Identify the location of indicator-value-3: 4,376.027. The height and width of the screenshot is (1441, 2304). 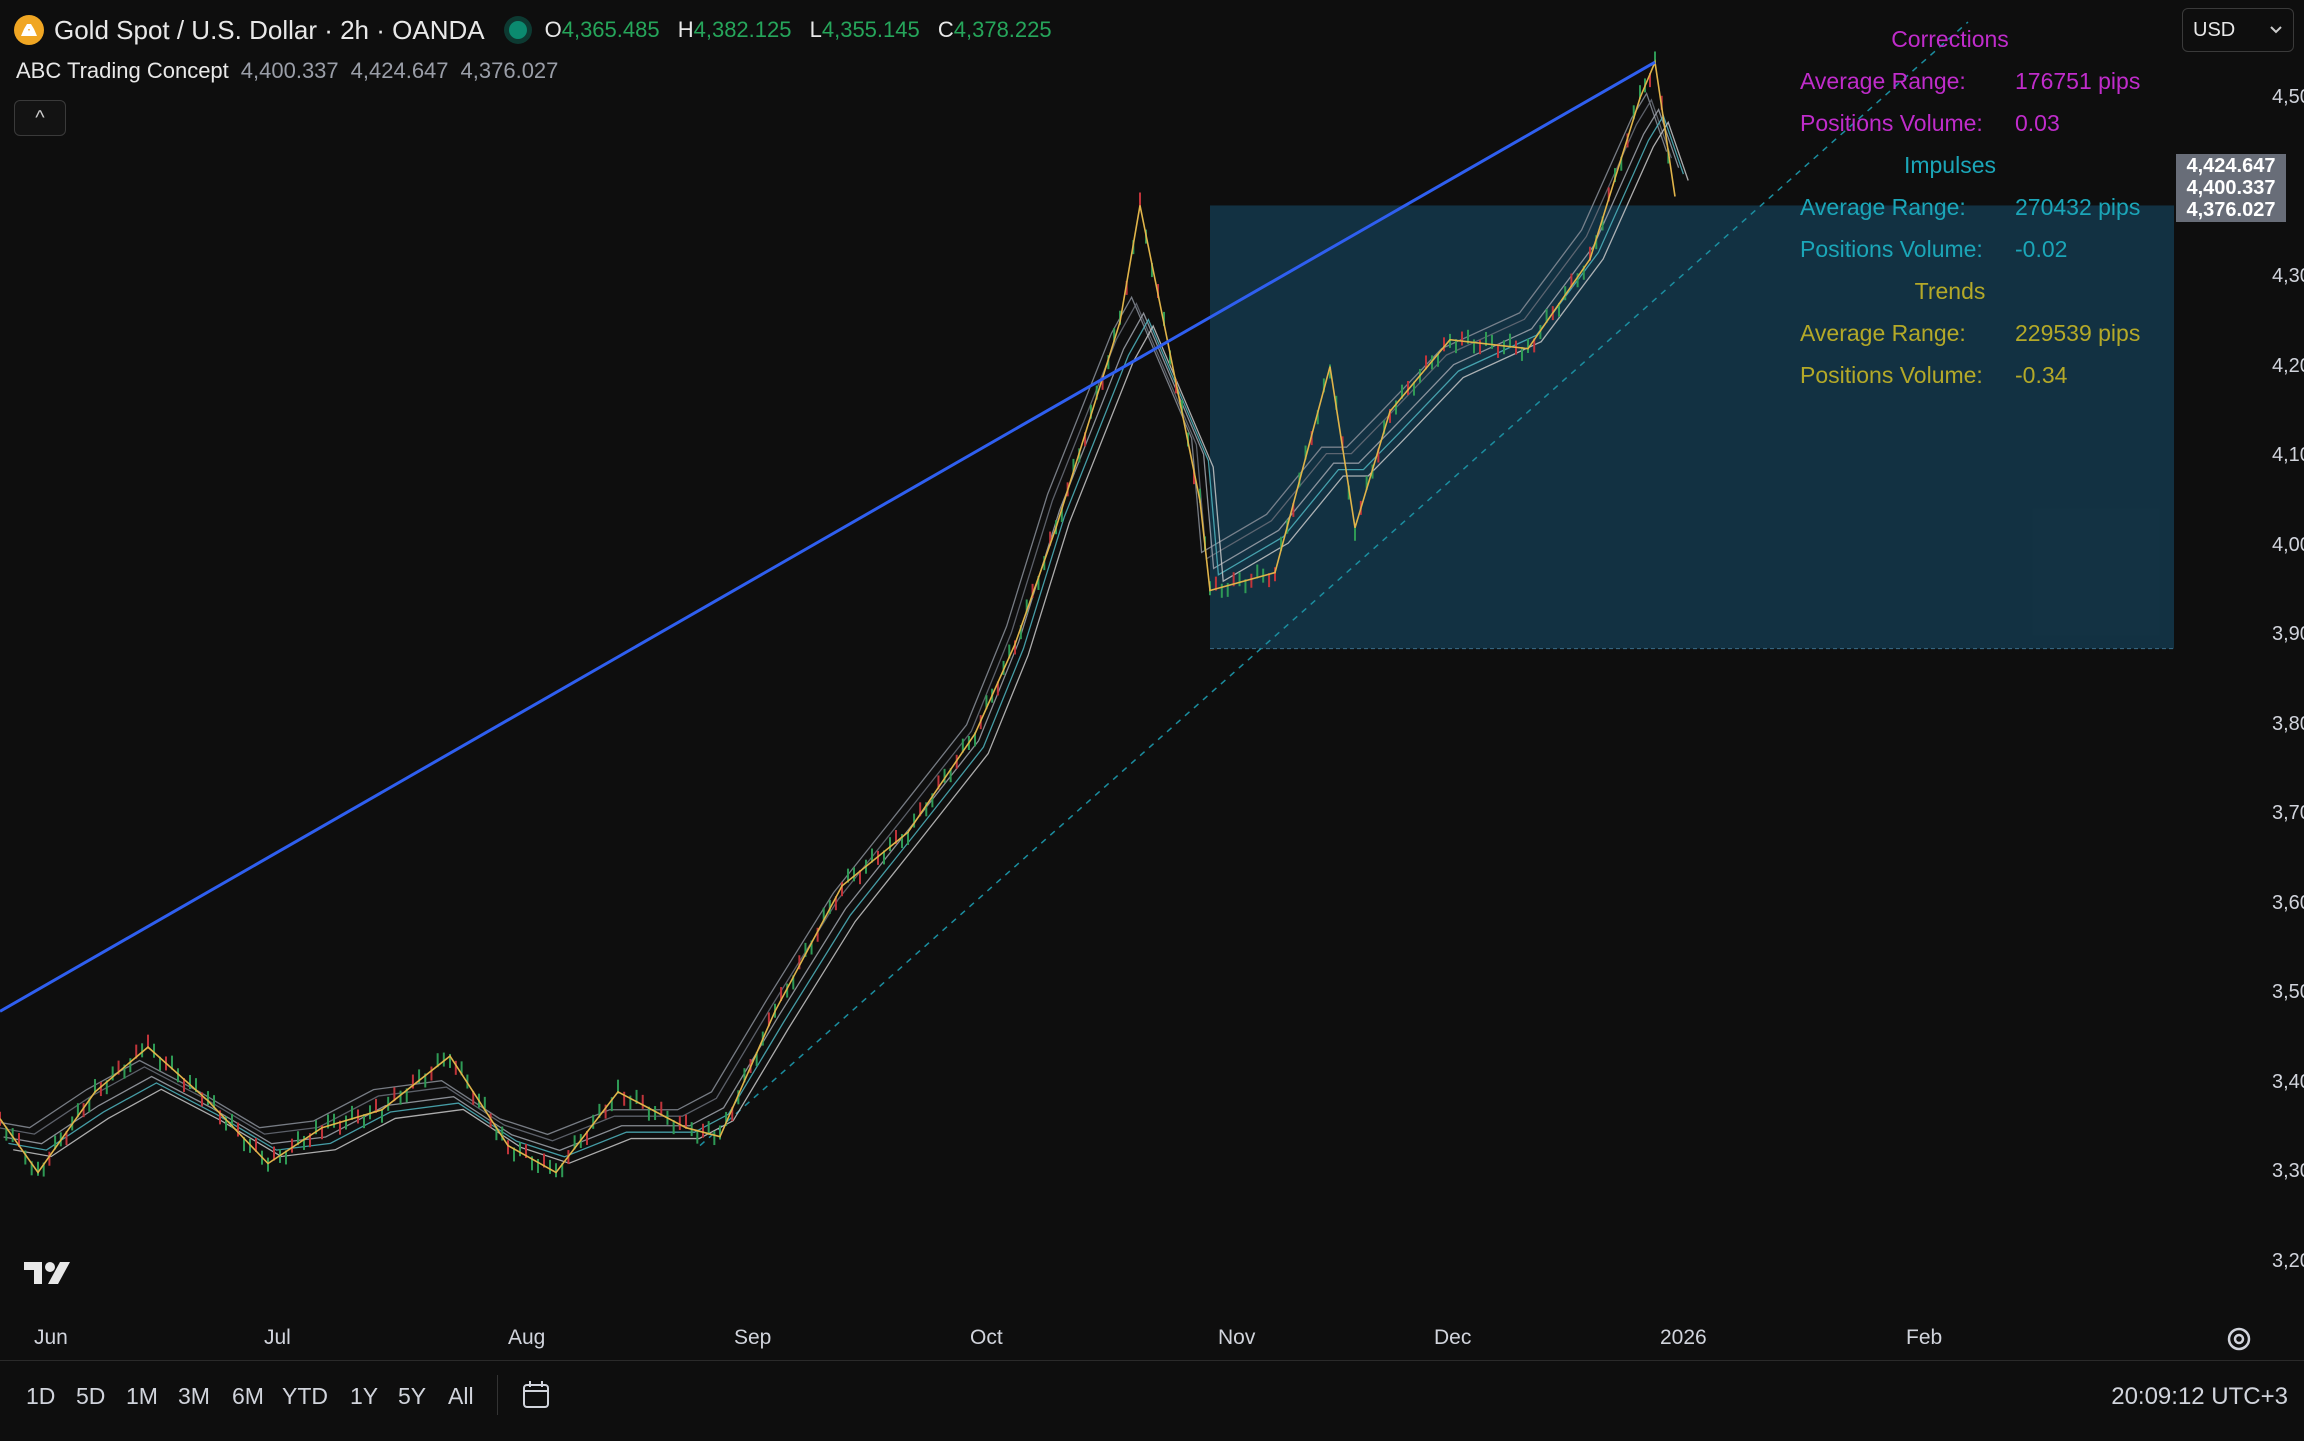
(509, 70).